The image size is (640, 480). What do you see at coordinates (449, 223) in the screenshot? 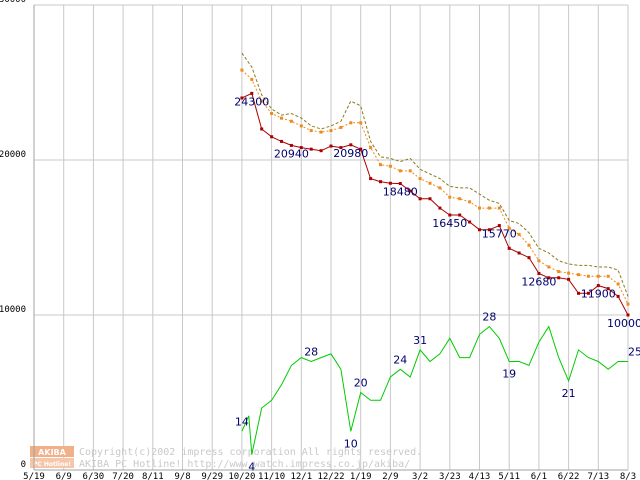
I see `data-label: 16450` at bounding box center [449, 223].